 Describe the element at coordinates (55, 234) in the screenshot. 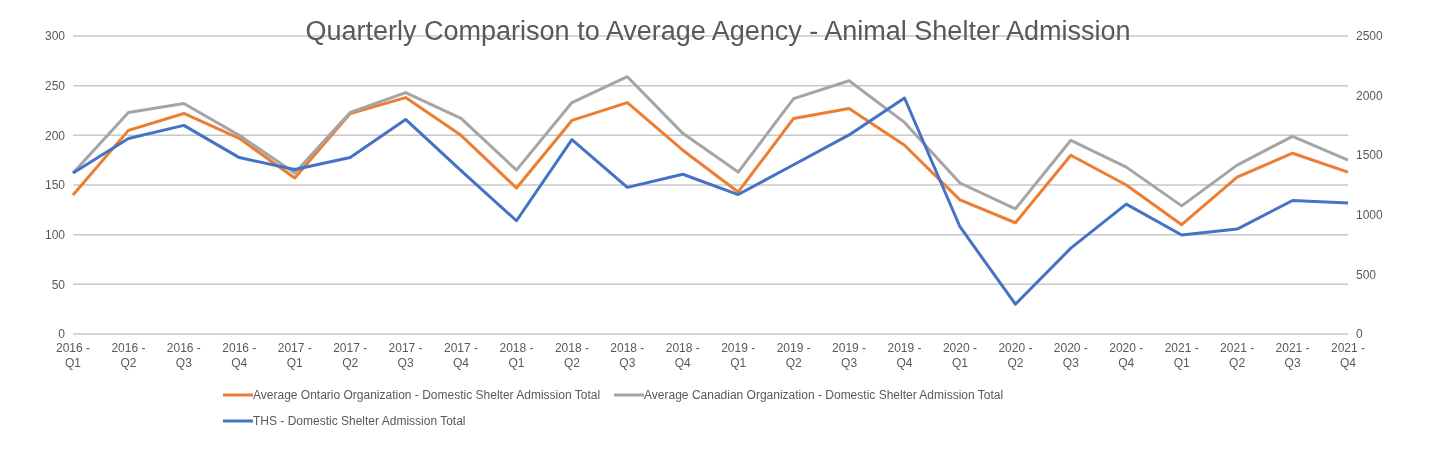

I see `y-tick-label: 100` at that location.